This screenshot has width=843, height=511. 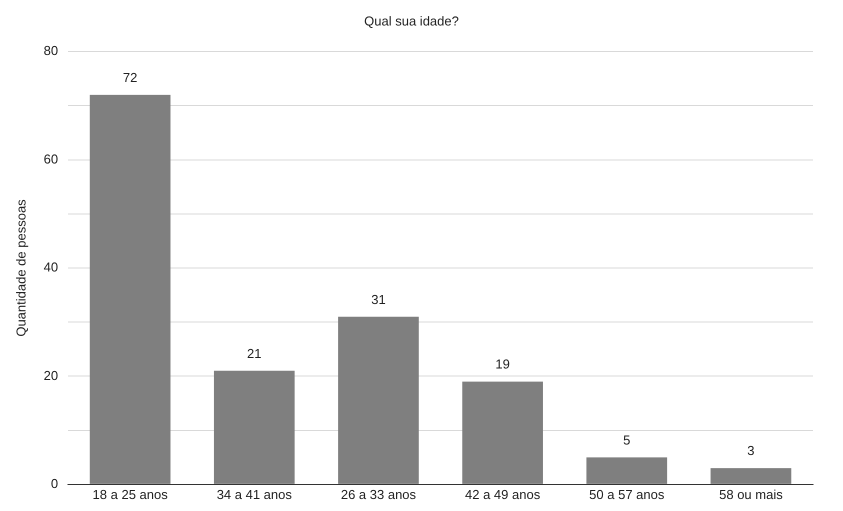 I want to click on data-label: 72, so click(x=130, y=77).